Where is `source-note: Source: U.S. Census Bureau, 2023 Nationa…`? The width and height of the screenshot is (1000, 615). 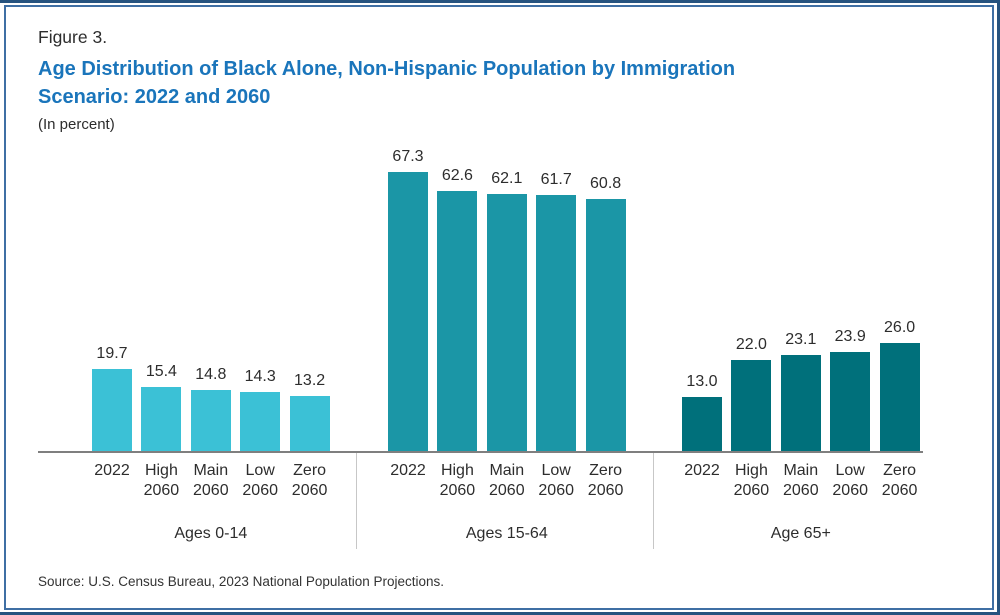
source-note: Source: U.S. Census Bureau, 2023 Nationa… is located at coordinates (241, 581).